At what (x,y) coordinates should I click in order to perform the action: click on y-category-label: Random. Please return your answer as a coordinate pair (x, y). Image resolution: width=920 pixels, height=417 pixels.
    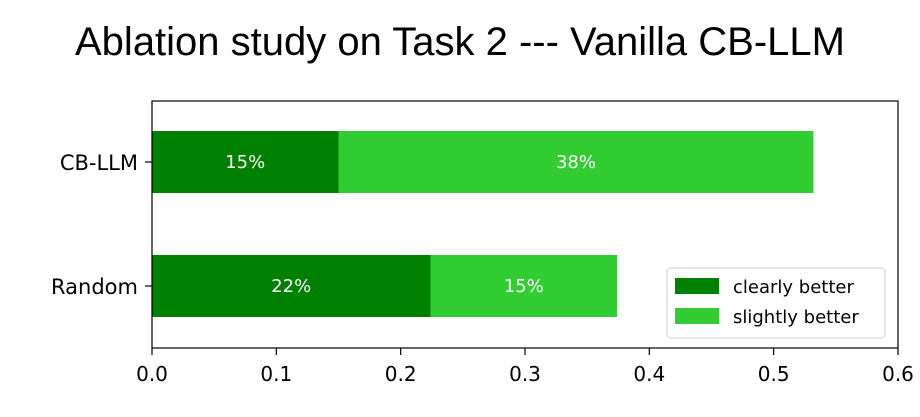
    Looking at the image, I should click on (94, 287).